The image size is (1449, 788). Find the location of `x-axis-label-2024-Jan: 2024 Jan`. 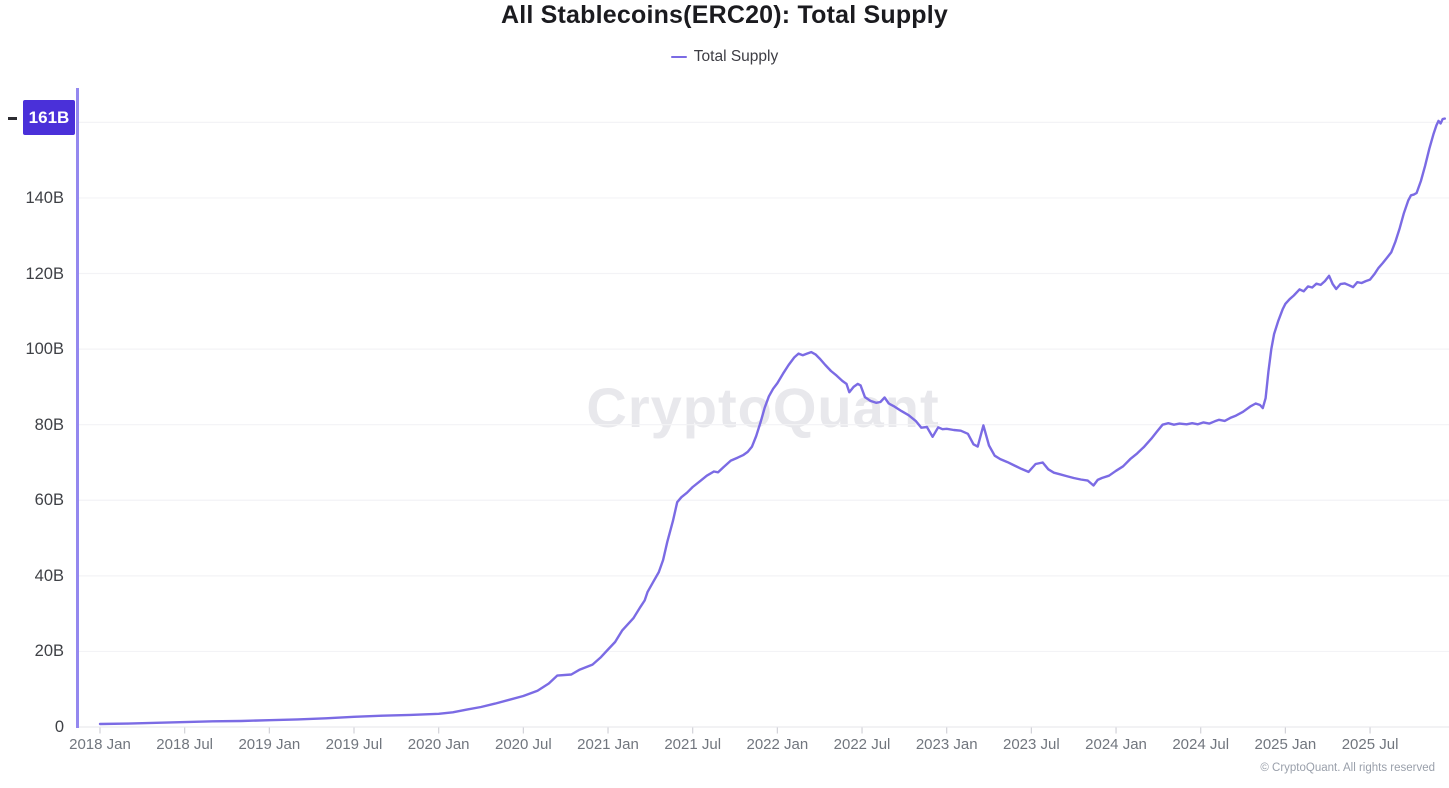

x-axis-label-2024-Jan: 2024 Jan is located at coordinates (1116, 744).